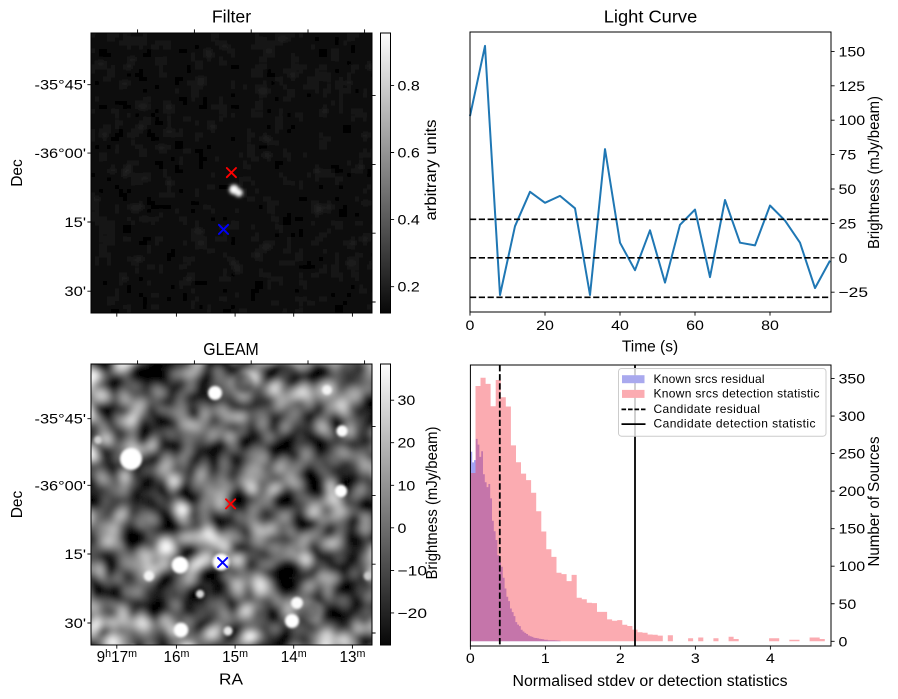  Describe the element at coordinates (695, 325) in the screenshot. I see `svg-text: 60` at that location.